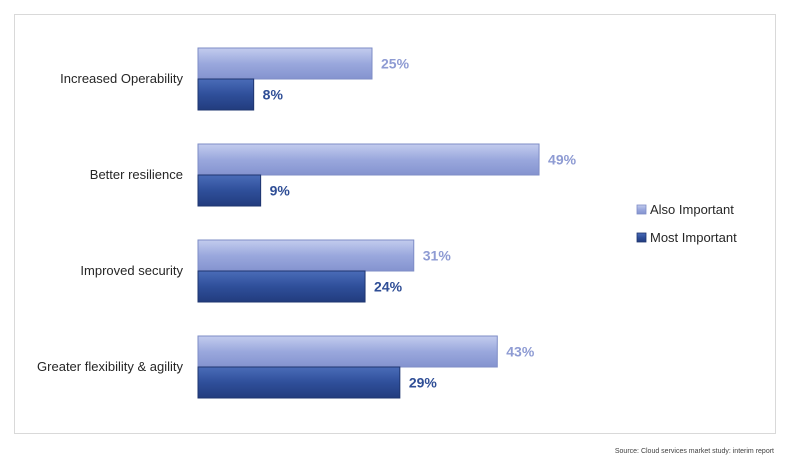 Image resolution: width=808 pixels, height=466 pixels. I want to click on legend-label-most-important: Most Important, so click(693, 237).